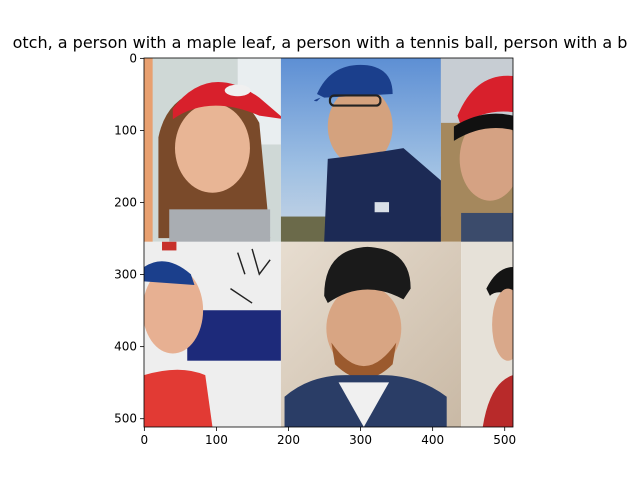 Image resolution: width=640 pixels, height=480 pixels. Describe the element at coordinates (214, 150) in the screenshot. I see `tile-top-left` at that location.